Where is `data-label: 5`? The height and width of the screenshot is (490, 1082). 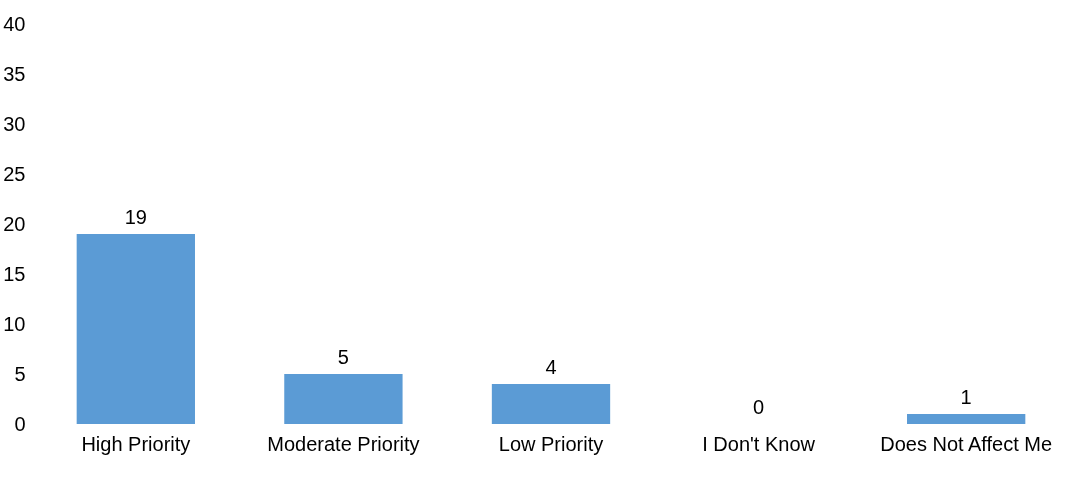
data-label: 5 is located at coordinates (343, 357).